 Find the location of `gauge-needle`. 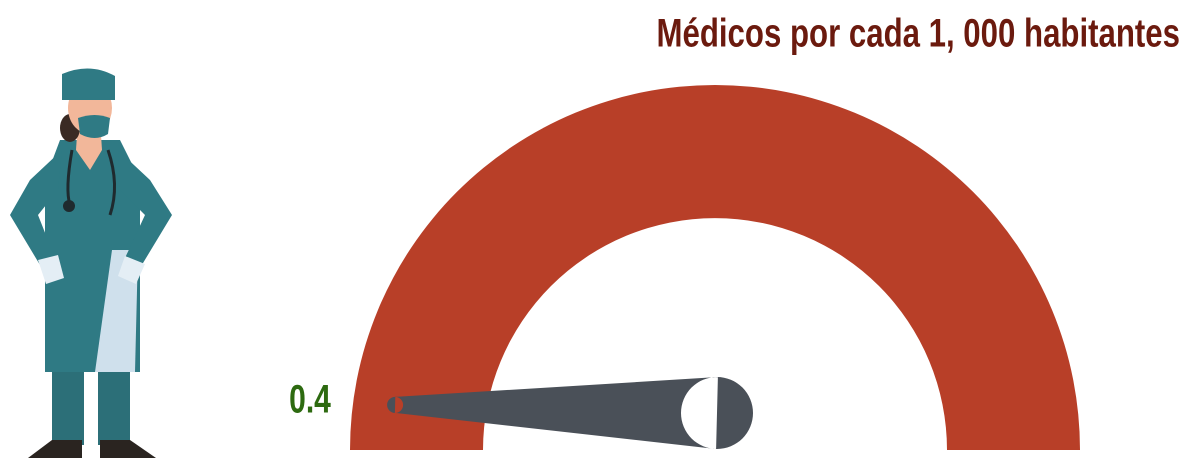

gauge-needle is located at coordinates (570, 413).